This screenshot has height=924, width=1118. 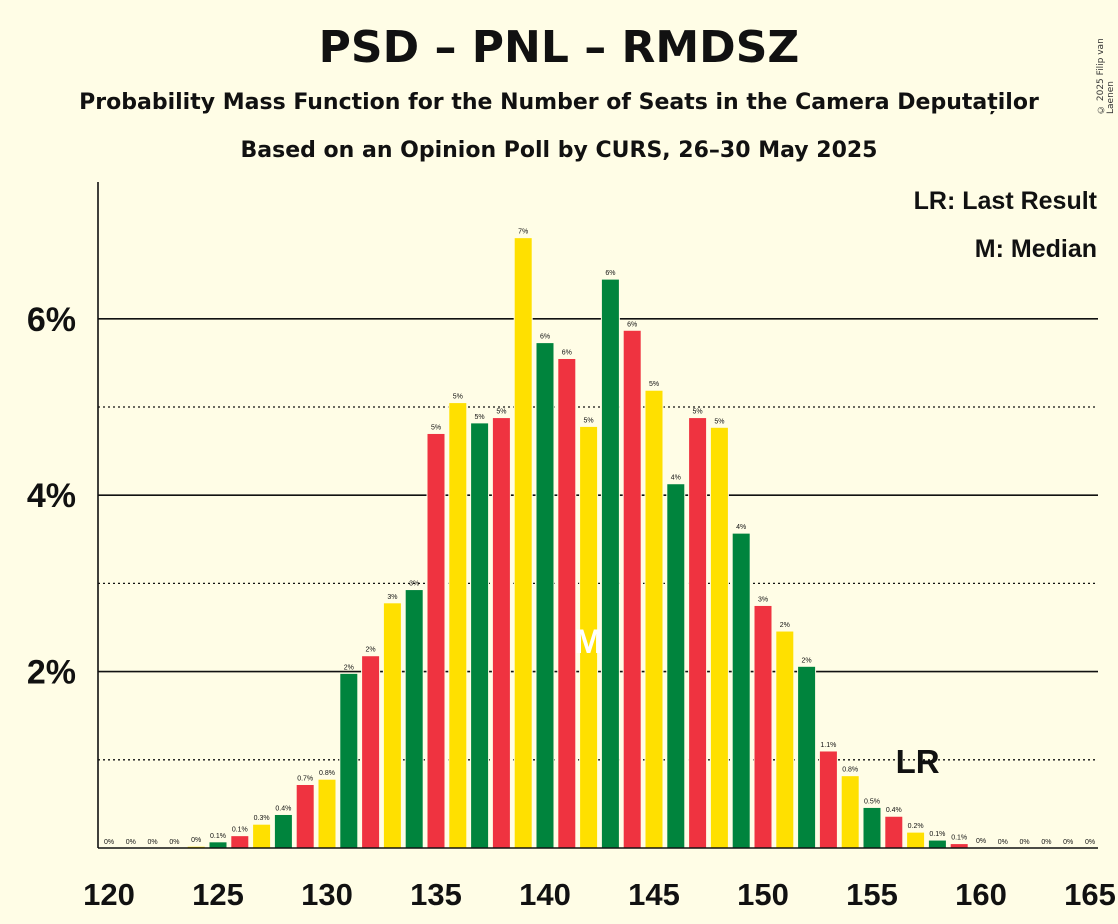 What do you see at coordinates (109, 894) in the screenshot?
I see `x-tick-label: 120` at bounding box center [109, 894].